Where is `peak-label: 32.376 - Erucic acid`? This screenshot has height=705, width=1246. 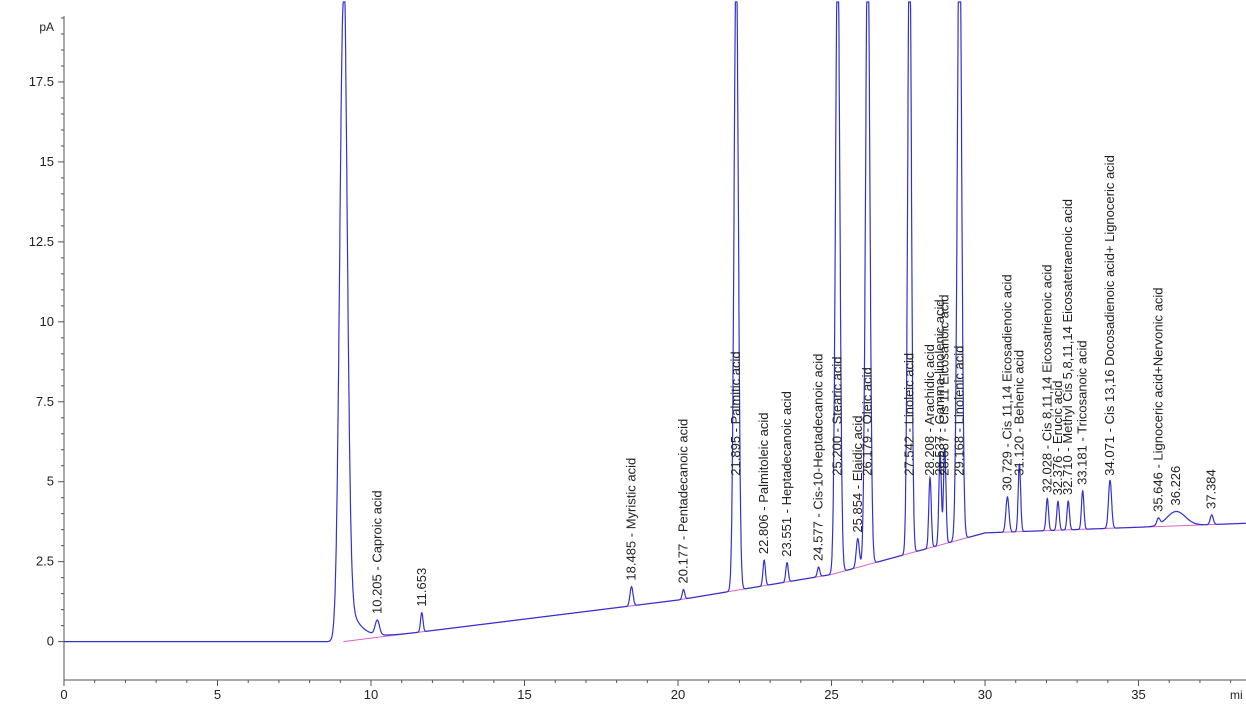
peak-label: 32.376 - Erucic acid is located at coordinates (1057, 437).